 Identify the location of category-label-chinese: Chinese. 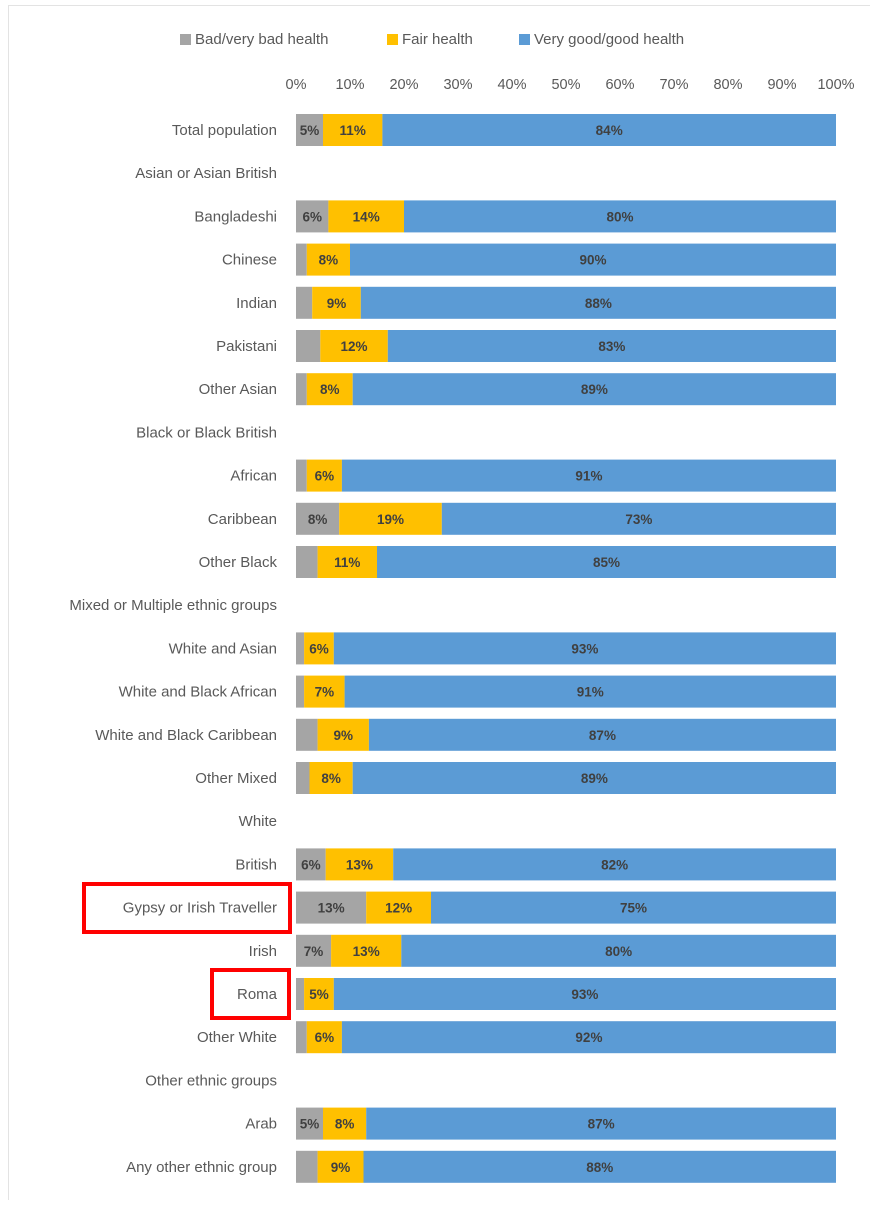
(249, 260).